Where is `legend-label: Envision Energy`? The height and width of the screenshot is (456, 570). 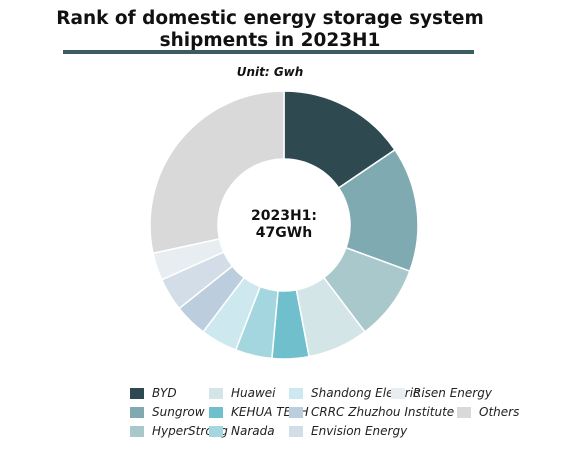
legend-label: Envision Energy is located at coordinates (359, 431).